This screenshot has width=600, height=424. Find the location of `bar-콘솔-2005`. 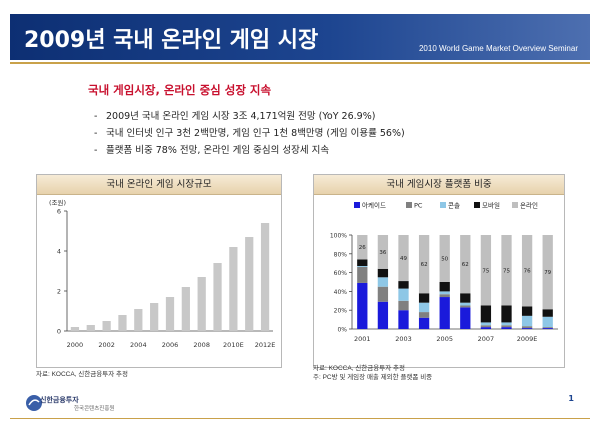

bar-콘솔-2005 is located at coordinates (444, 293).